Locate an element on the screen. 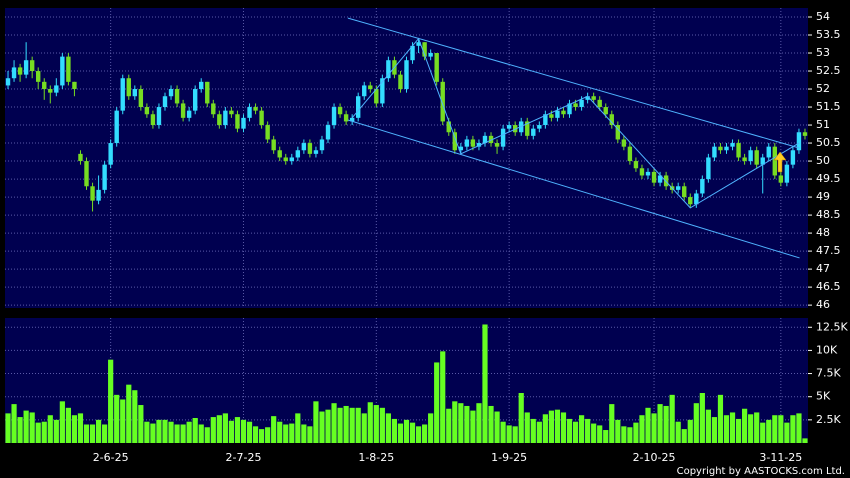  y-tick-label: 51 is located at coordinates (823, 124).